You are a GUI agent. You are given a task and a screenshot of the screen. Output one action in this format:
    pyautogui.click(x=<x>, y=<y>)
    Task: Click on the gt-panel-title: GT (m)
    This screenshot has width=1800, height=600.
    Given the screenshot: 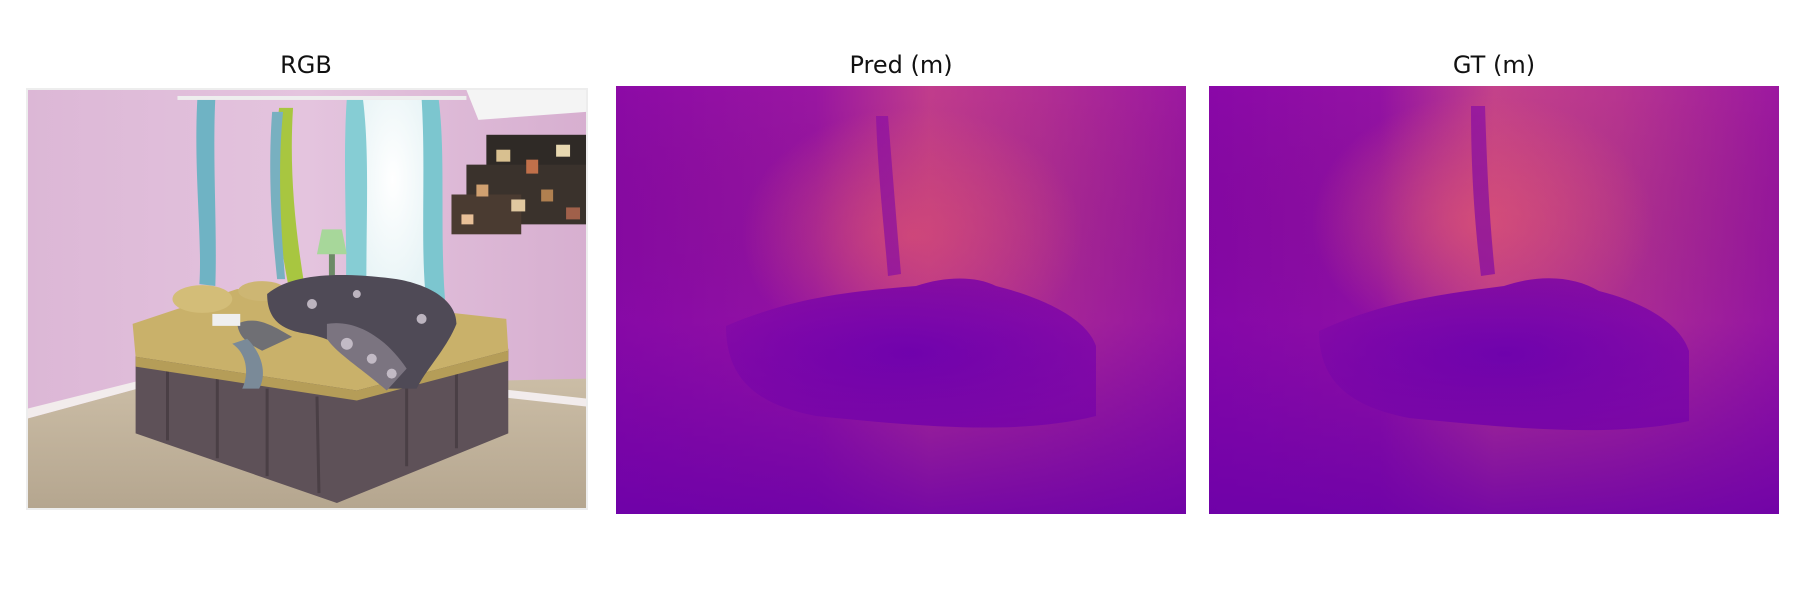 What is the action you would take?
    pyautogui.click(x=1494, y=65)
    